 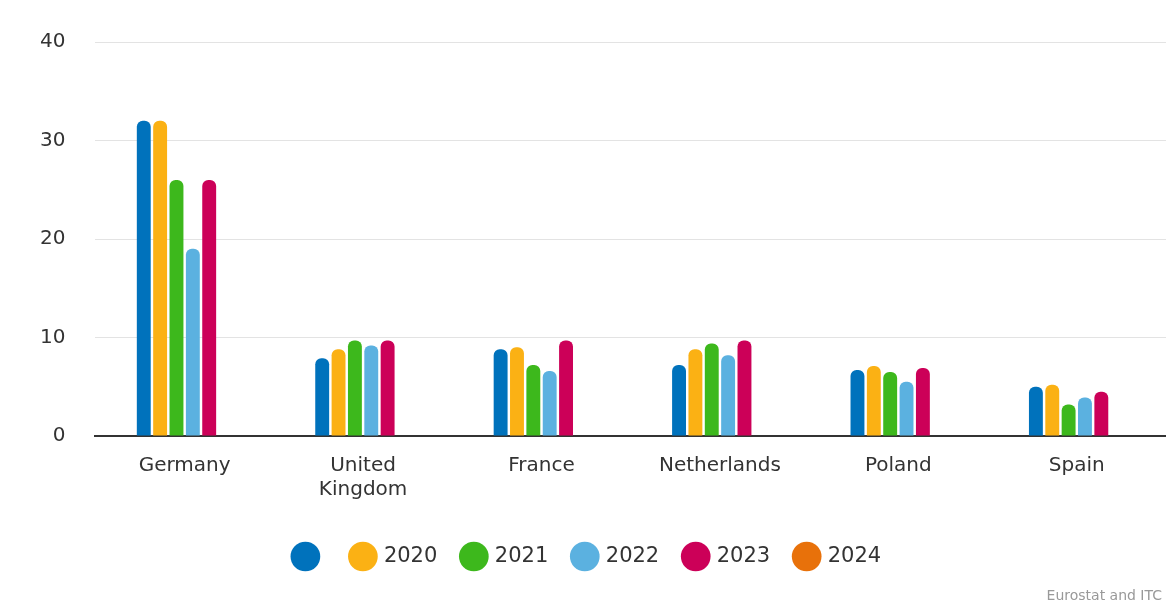 What do you see at coordinates (363, 476) in the screenshot?
I see `x-tick-label: United Kingdom` at bounding box center [363, 476].